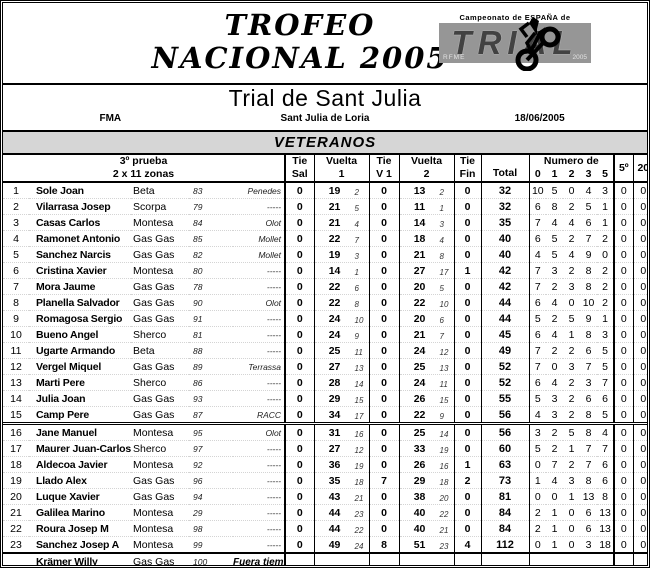 This screenshot has width=650, height=568. Describe the element at coordinates (341, 558) in the screenshot. I see `vuelta1-cell` at that location.